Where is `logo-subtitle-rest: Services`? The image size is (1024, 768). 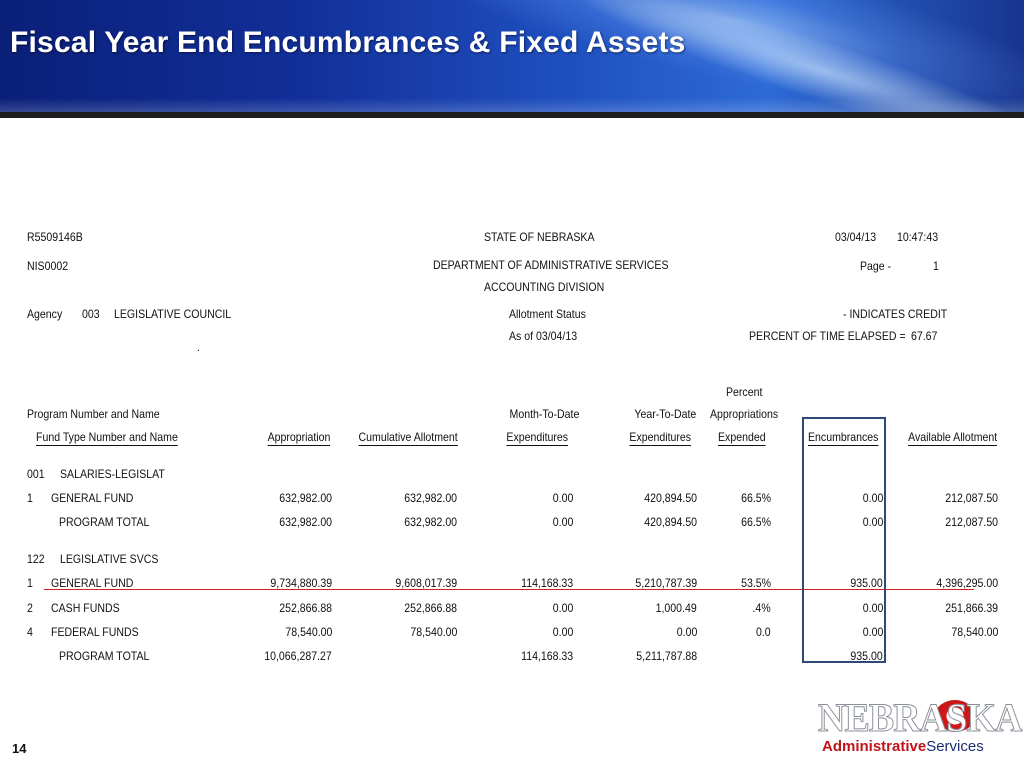
logo-subtitle-rest: Services is located at coordinates (955, 746).